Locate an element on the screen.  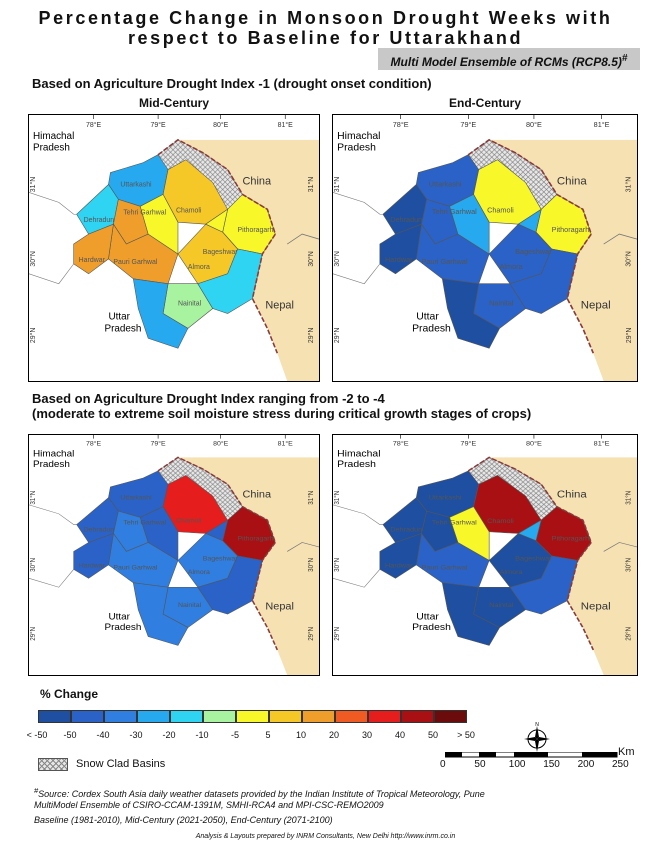
ensemble-label: Multi Model Ensemble of RCMs (RCP8.5) is located at coordinates (506, 62).